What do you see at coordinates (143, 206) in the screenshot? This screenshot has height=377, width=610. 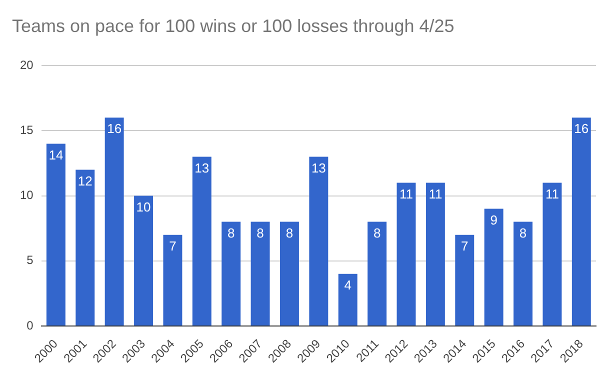 I see `data-label: 10` at bounding box center [143, 206].